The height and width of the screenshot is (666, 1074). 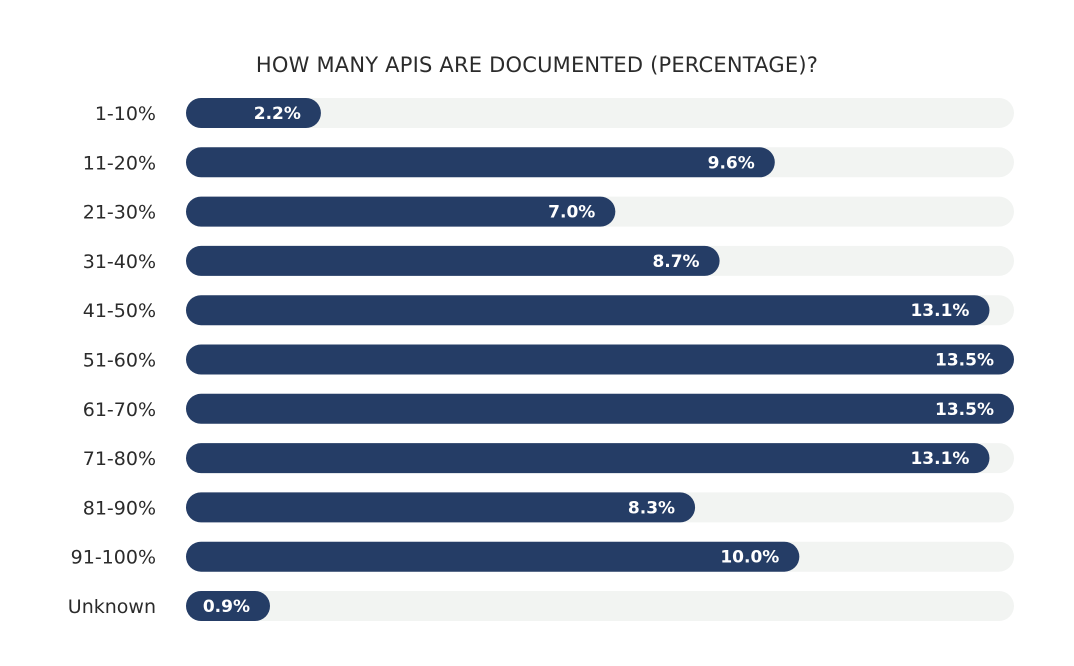 I want to click on category-label: 91-100%, so click(x=113, y=558).